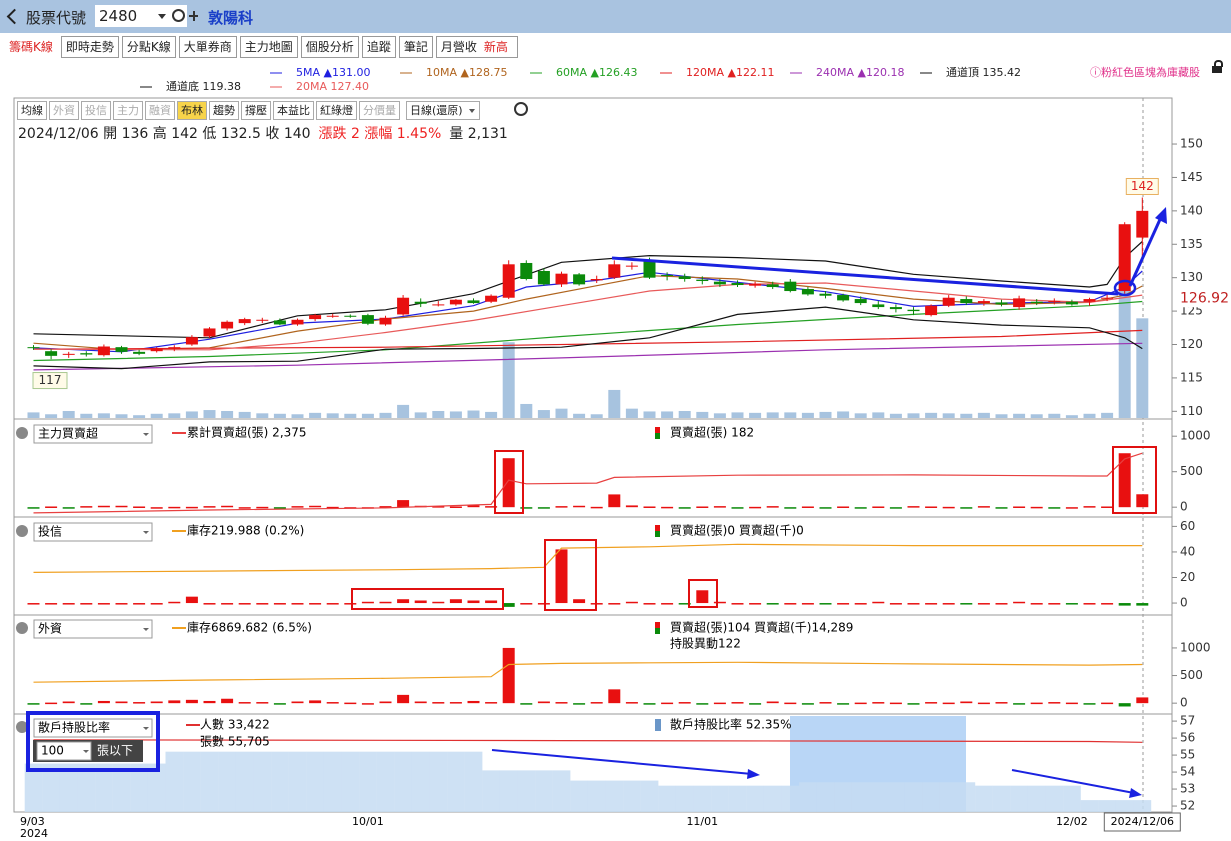 The image size is (1231, 841). What do you see at coordinates (89, 47) in the screenshot?
I see `tab: 即時走勢` at bounding box center [89, 47].